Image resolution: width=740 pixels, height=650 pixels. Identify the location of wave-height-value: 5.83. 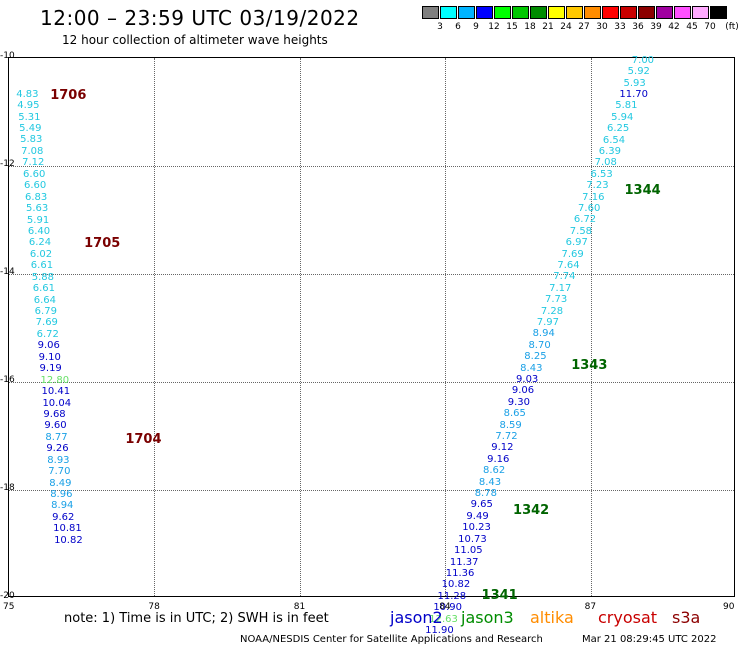
(31, 140).